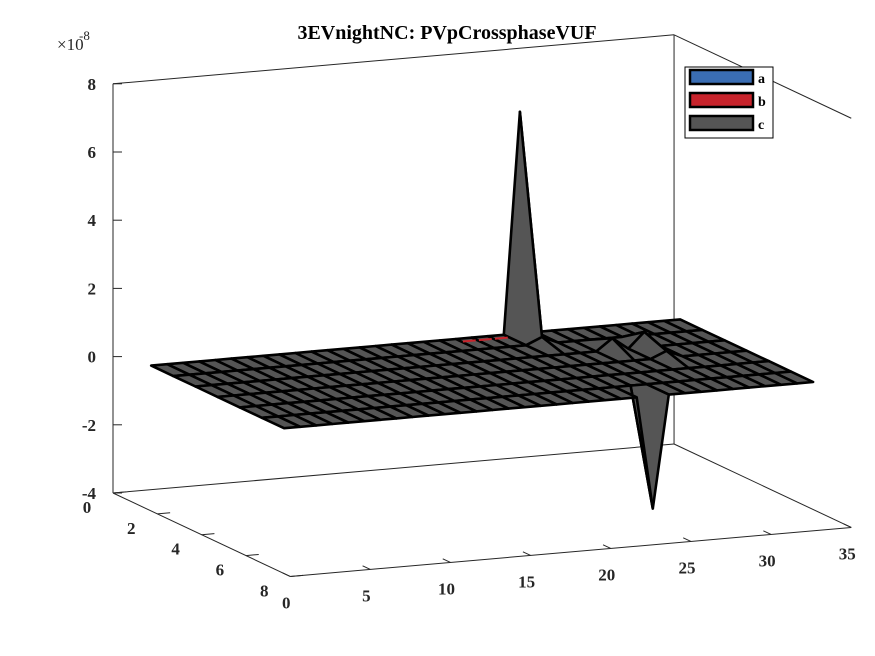  Describe the element at coordinates (286, 602) in the screenshot. I see `x-tick-label: 0` at that location.